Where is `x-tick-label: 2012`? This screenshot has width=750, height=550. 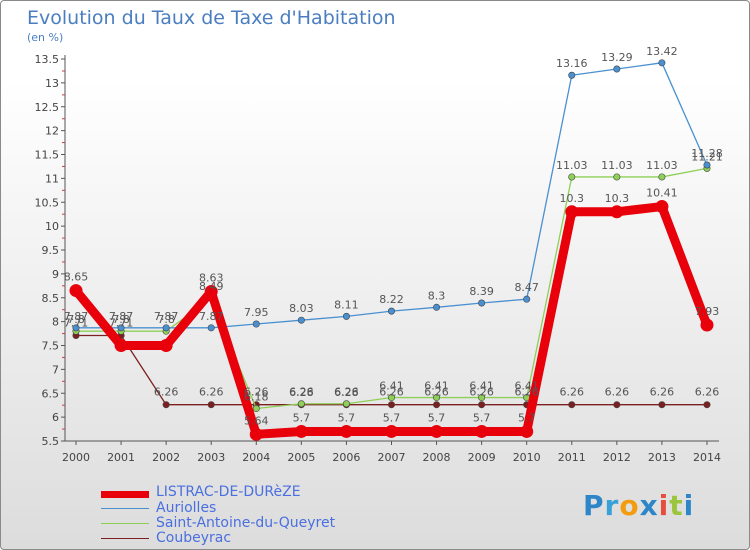 x-tick-label: 2012 is located at coordinates (617, 457).